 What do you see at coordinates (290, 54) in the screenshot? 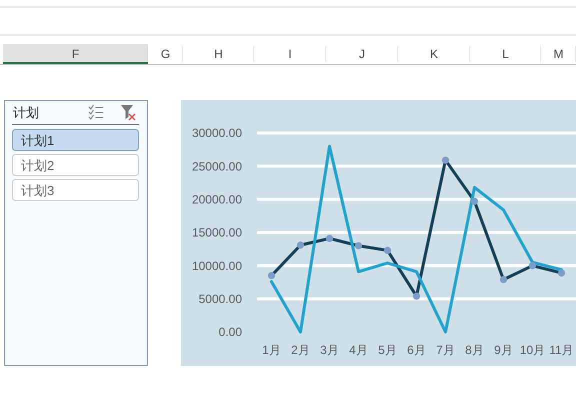
I see `category-label: I` at bounding box center [290, 54].